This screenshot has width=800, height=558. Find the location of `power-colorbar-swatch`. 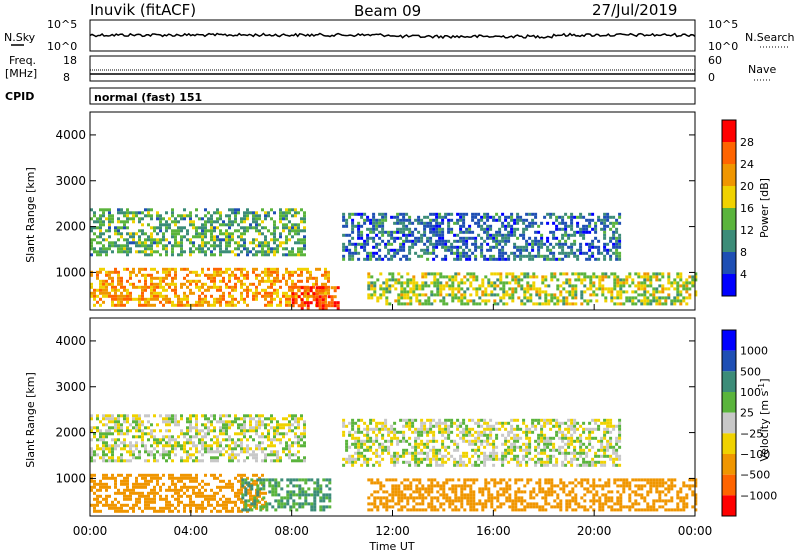

power-colorbar-swatch is located at coordinates (729, 241).